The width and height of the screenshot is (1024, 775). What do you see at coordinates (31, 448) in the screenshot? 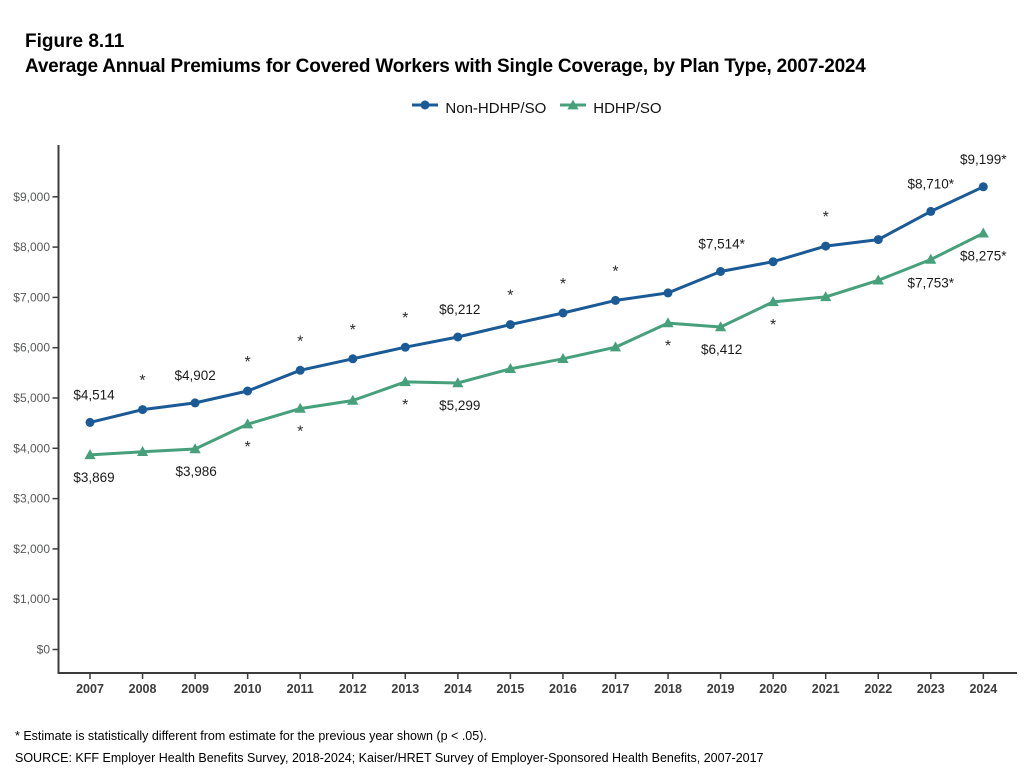
I see `y-axis-tick-label: $4,000` at bounding box center [31, 448].